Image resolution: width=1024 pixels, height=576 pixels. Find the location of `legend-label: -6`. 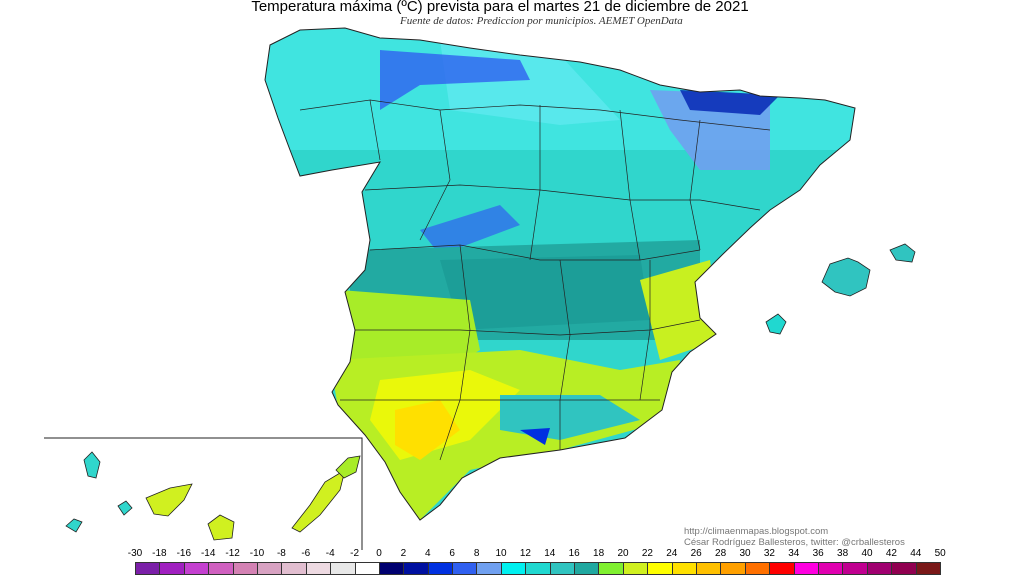

legend-label: -6 is located at coordinates (306, 553).